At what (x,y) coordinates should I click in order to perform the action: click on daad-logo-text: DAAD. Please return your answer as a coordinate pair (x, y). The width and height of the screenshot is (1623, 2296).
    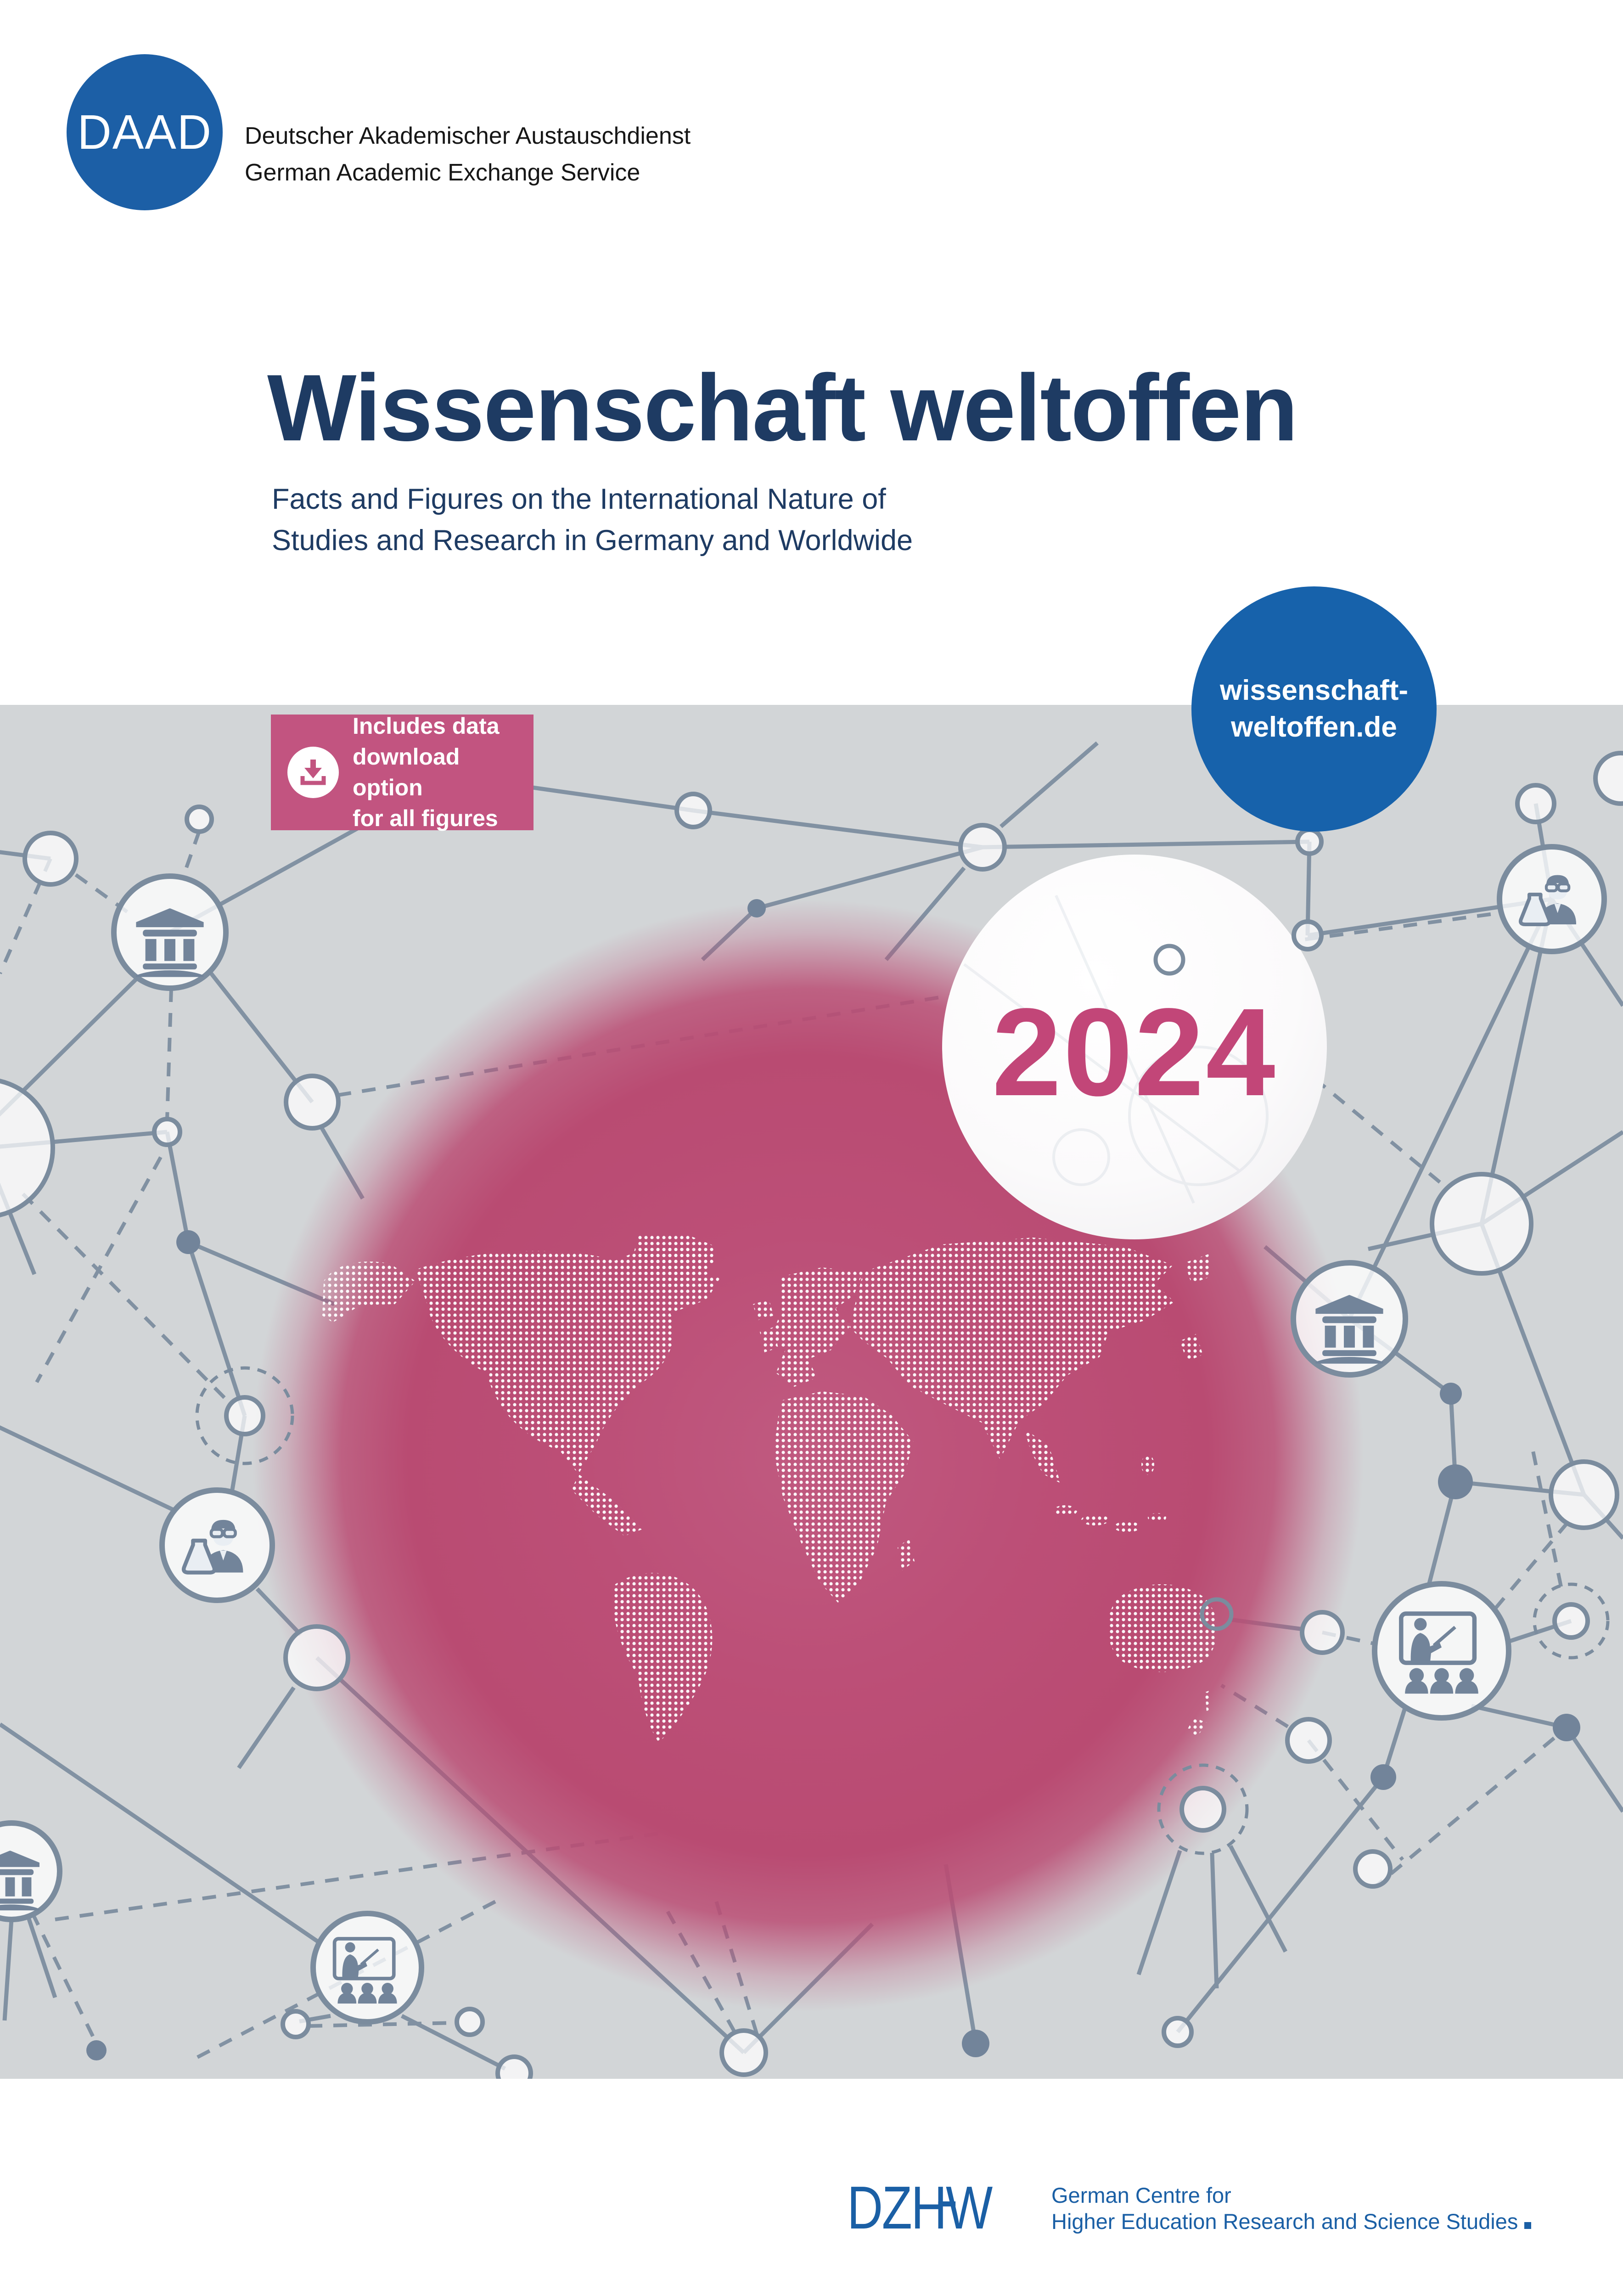
    Looking at the image, I should click on (144, 132).